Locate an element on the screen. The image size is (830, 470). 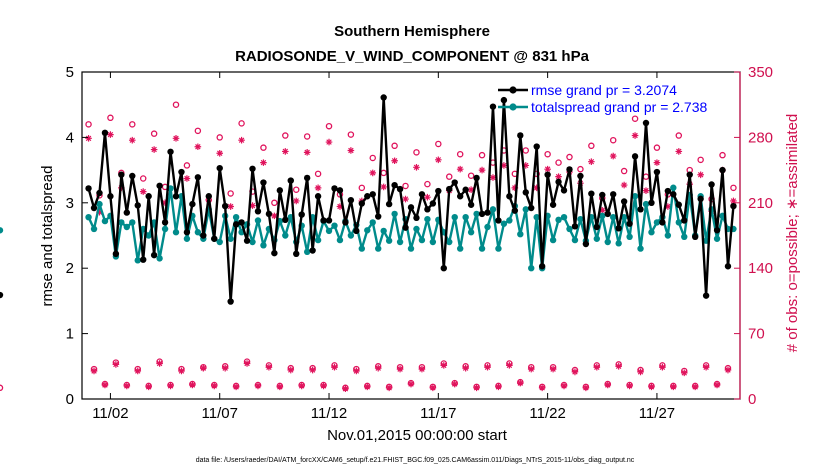
y-tick-label: 1 is located at coordinates (70, 334).